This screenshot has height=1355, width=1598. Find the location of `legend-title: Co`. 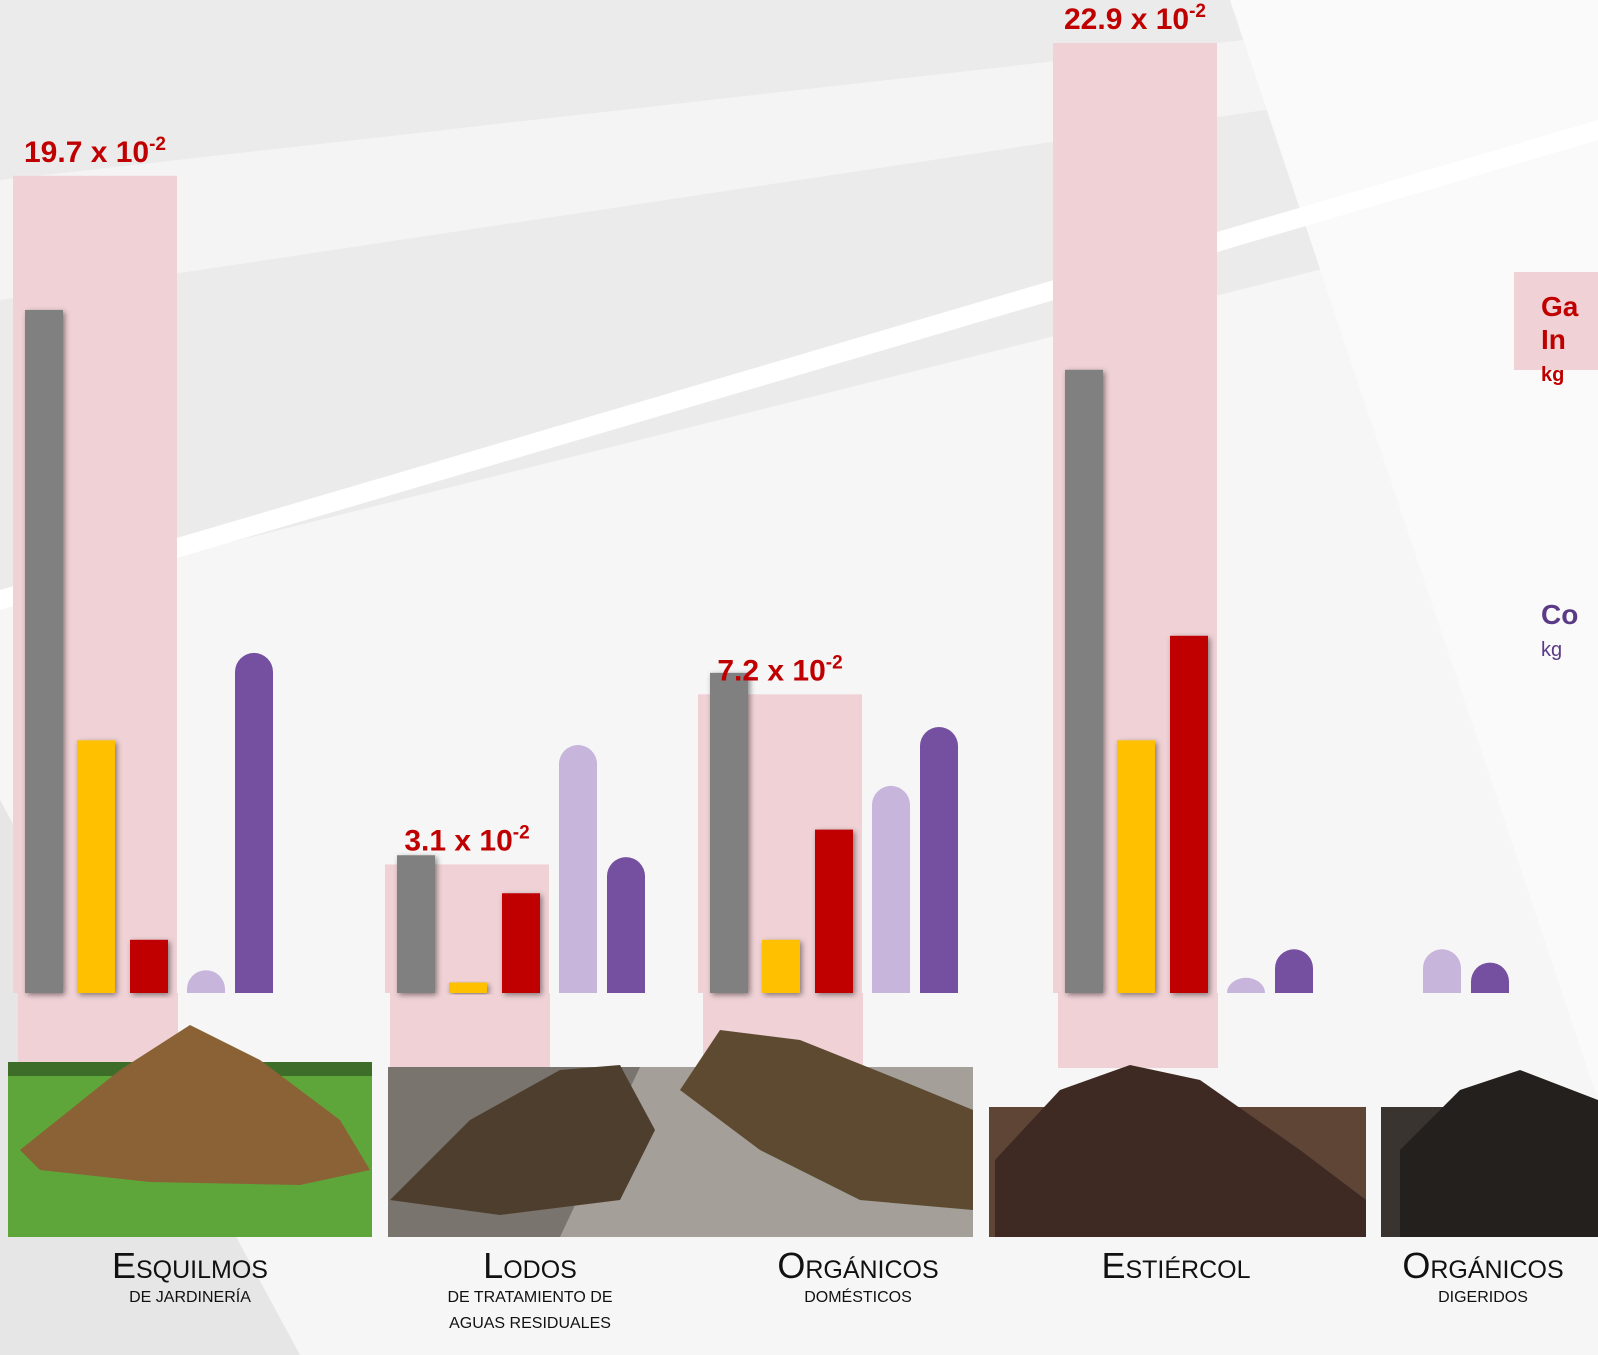

legend-title: Co is located at coordinates (1559, 614).